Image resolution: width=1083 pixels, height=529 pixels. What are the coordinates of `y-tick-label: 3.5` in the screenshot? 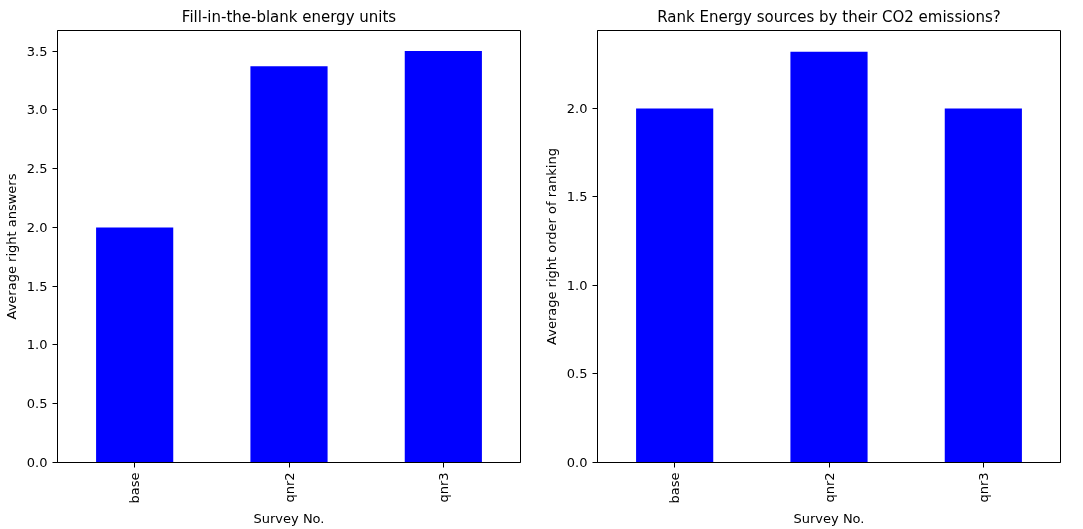 It's located at (37, 51).